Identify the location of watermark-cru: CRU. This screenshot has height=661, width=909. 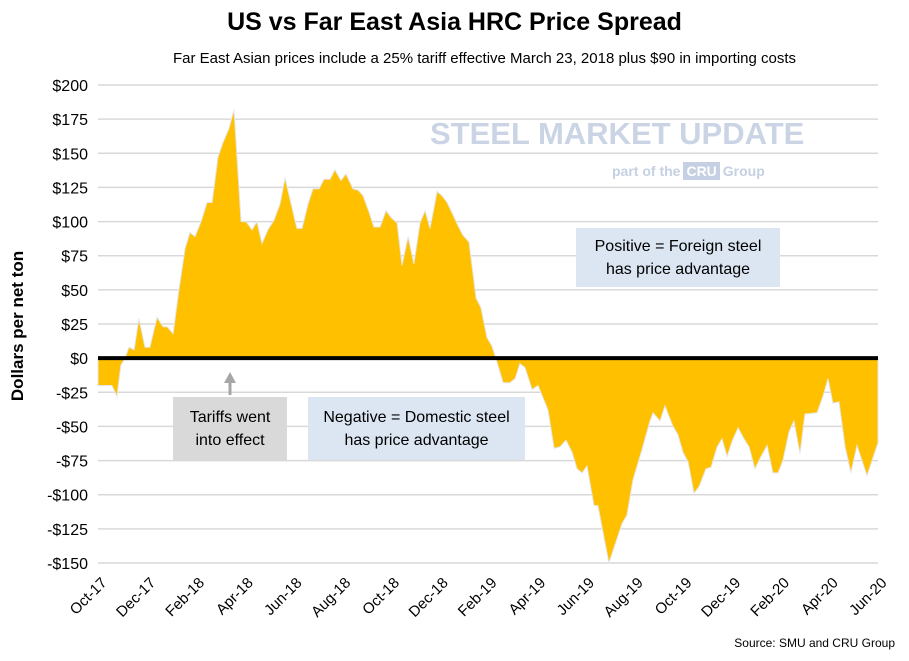
(701, 171).